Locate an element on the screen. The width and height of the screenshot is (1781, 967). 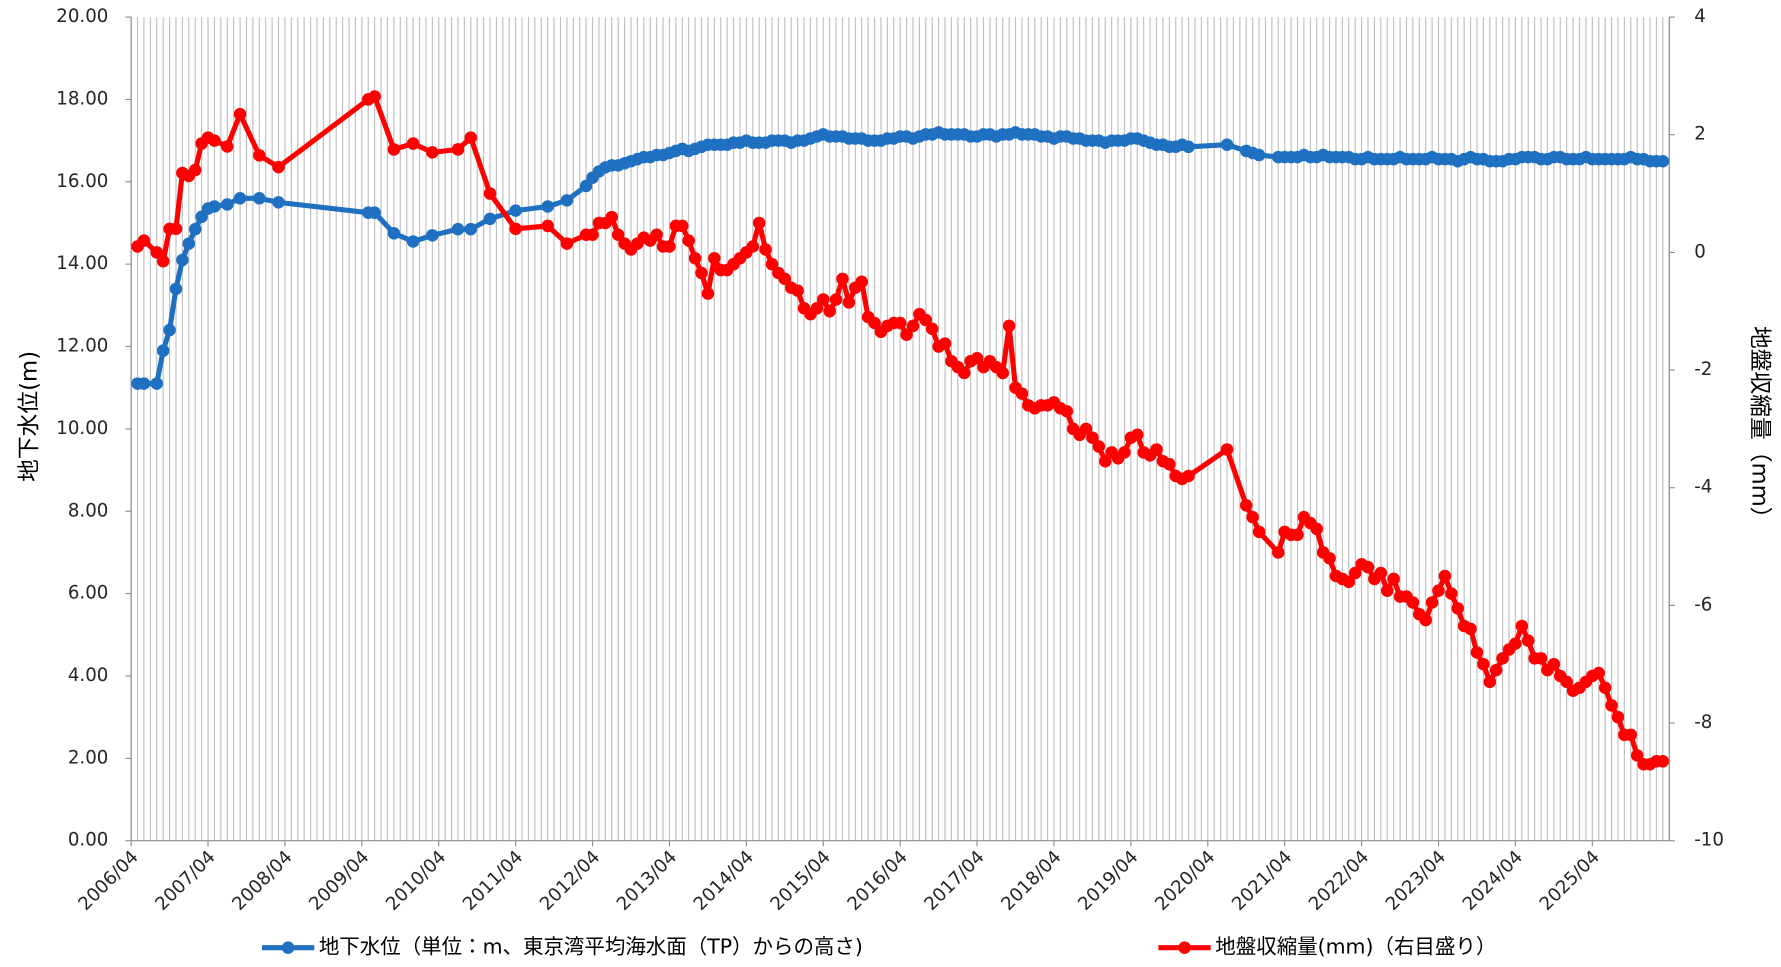
x-tick-label: 2008/04 is located at coordinates (262, 881).